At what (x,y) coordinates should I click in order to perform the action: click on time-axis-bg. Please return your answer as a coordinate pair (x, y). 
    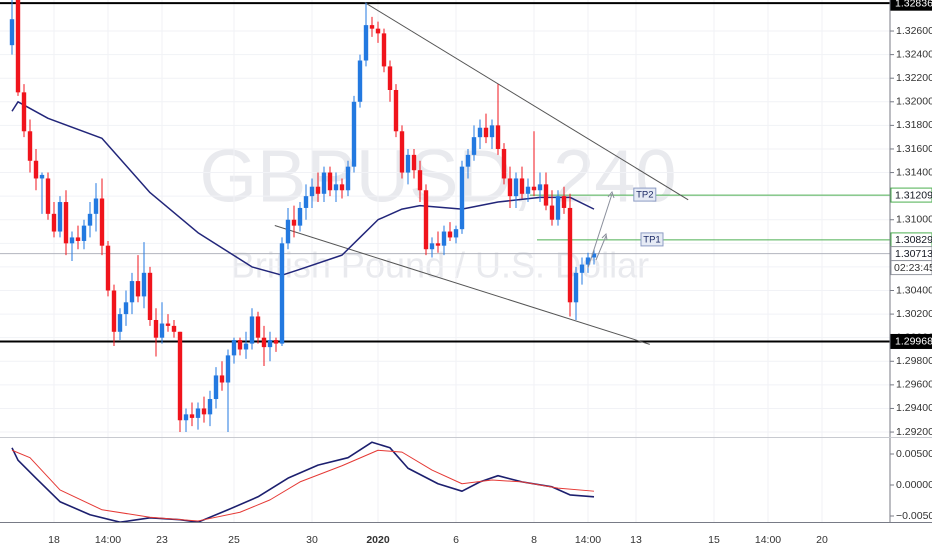
    Looking at the image, I should click on (466, 536).